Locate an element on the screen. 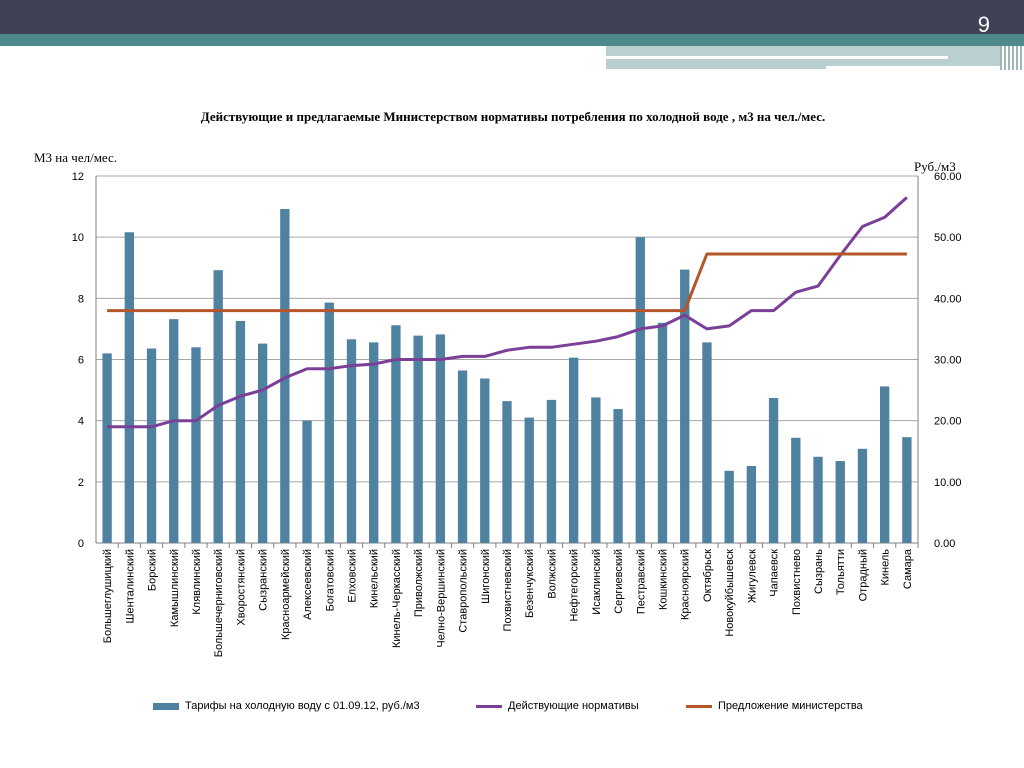 The height and width of the screenshot is (768, 1024). category-label: Шенталинский is located at coordinates (130, 586).